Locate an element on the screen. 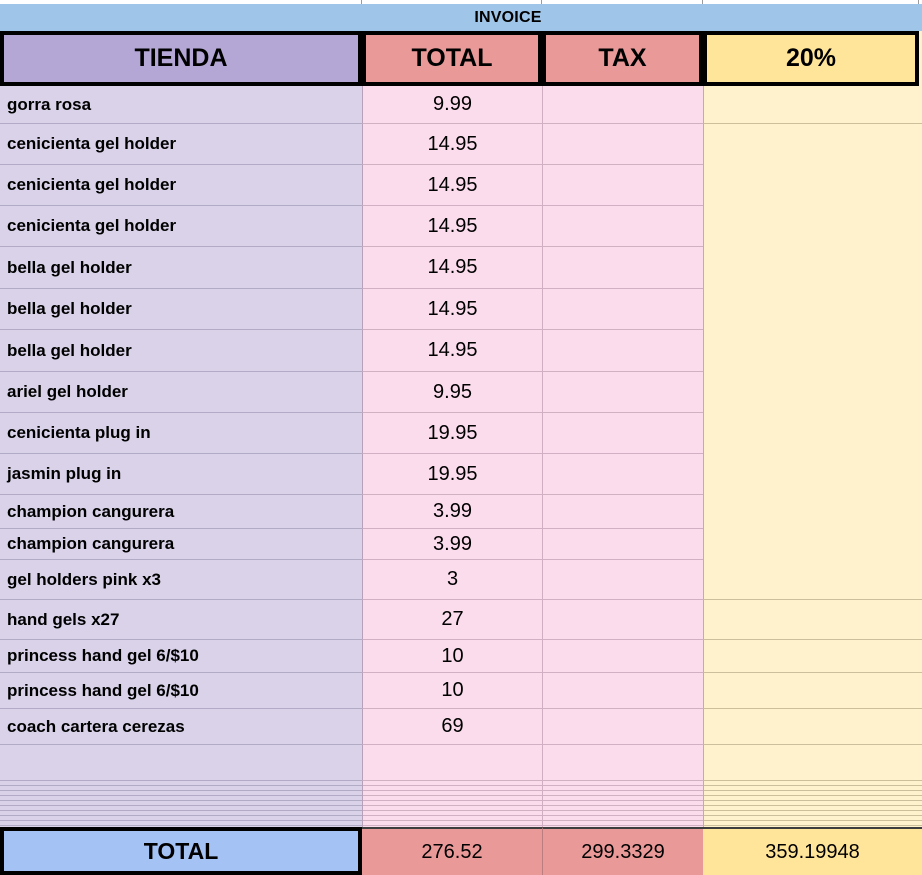 Image resolution: width=922 pixels, height=875 pixels. stripe-col-tax is located at coordinates (622, 804).